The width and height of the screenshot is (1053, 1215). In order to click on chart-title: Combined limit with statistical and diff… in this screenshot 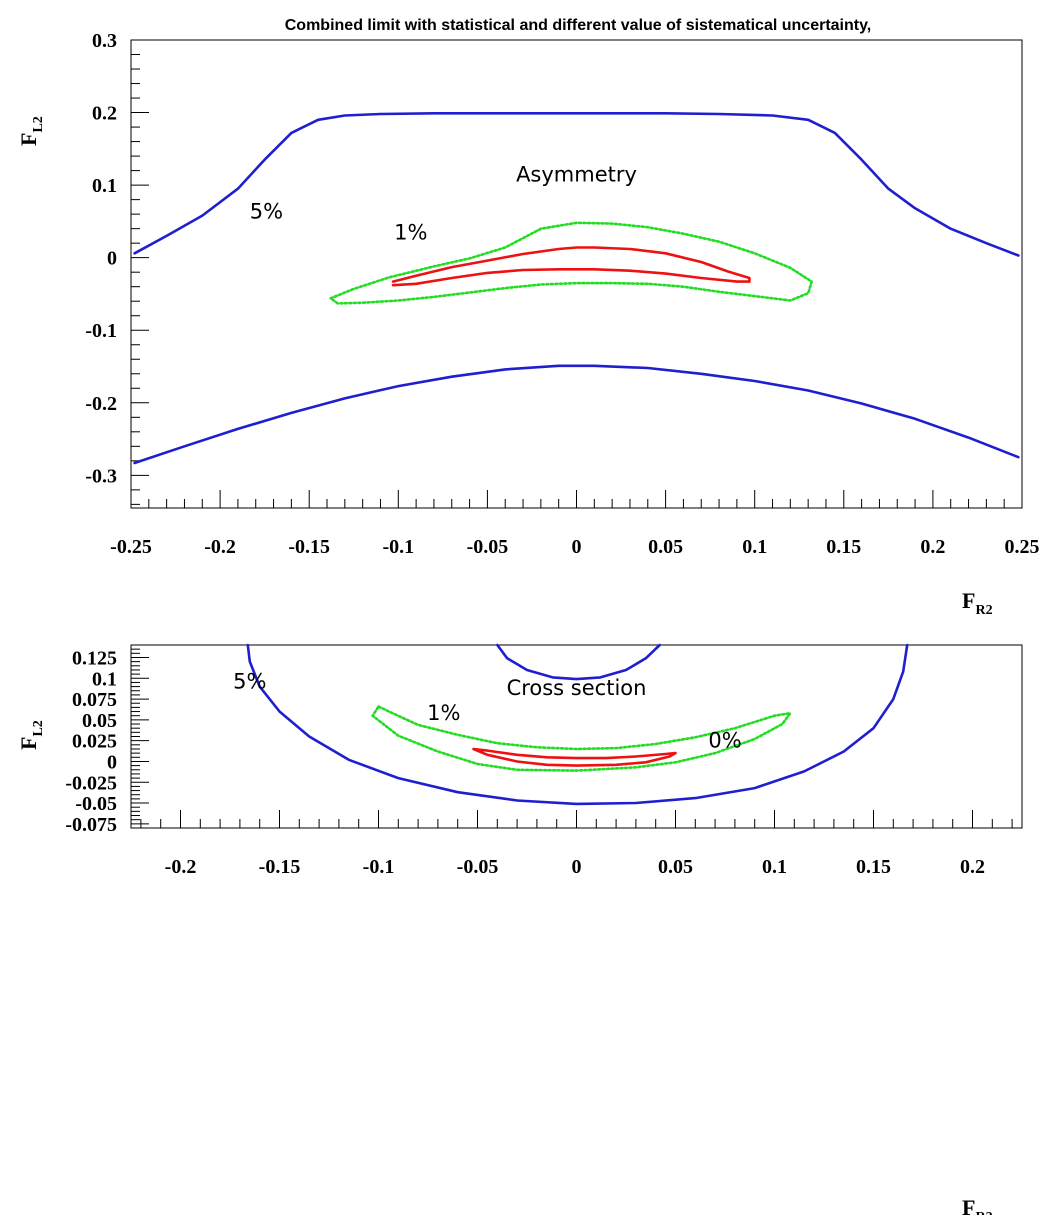, I will do `click(578, 25)`.